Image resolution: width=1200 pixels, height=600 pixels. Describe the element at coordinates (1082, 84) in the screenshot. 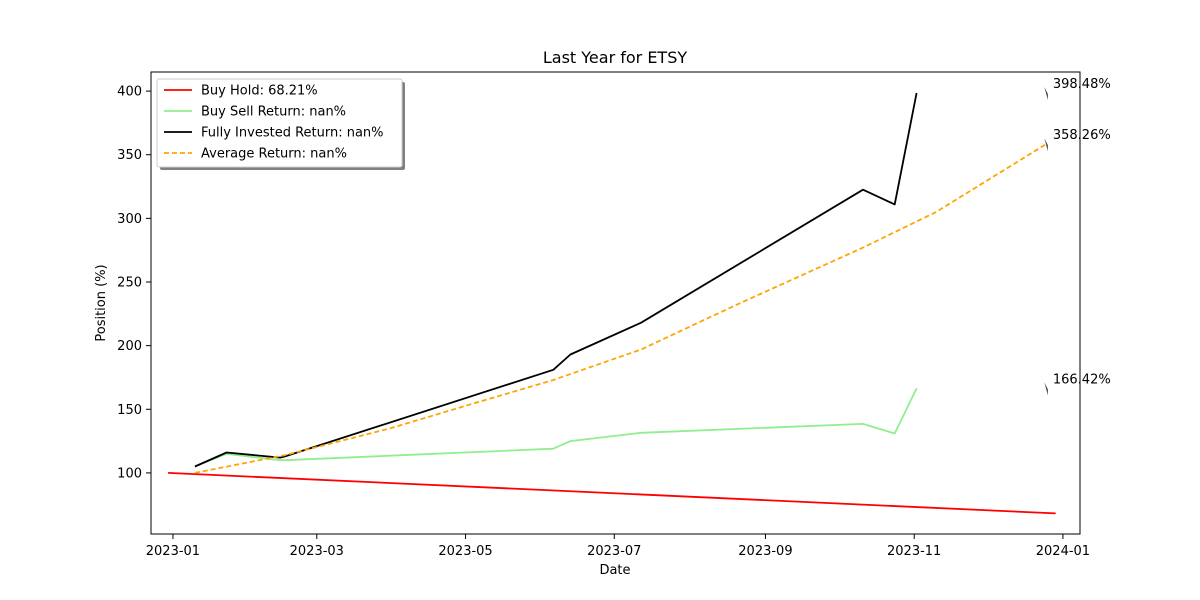

I see `annotation-label: 398.48%` at that location.